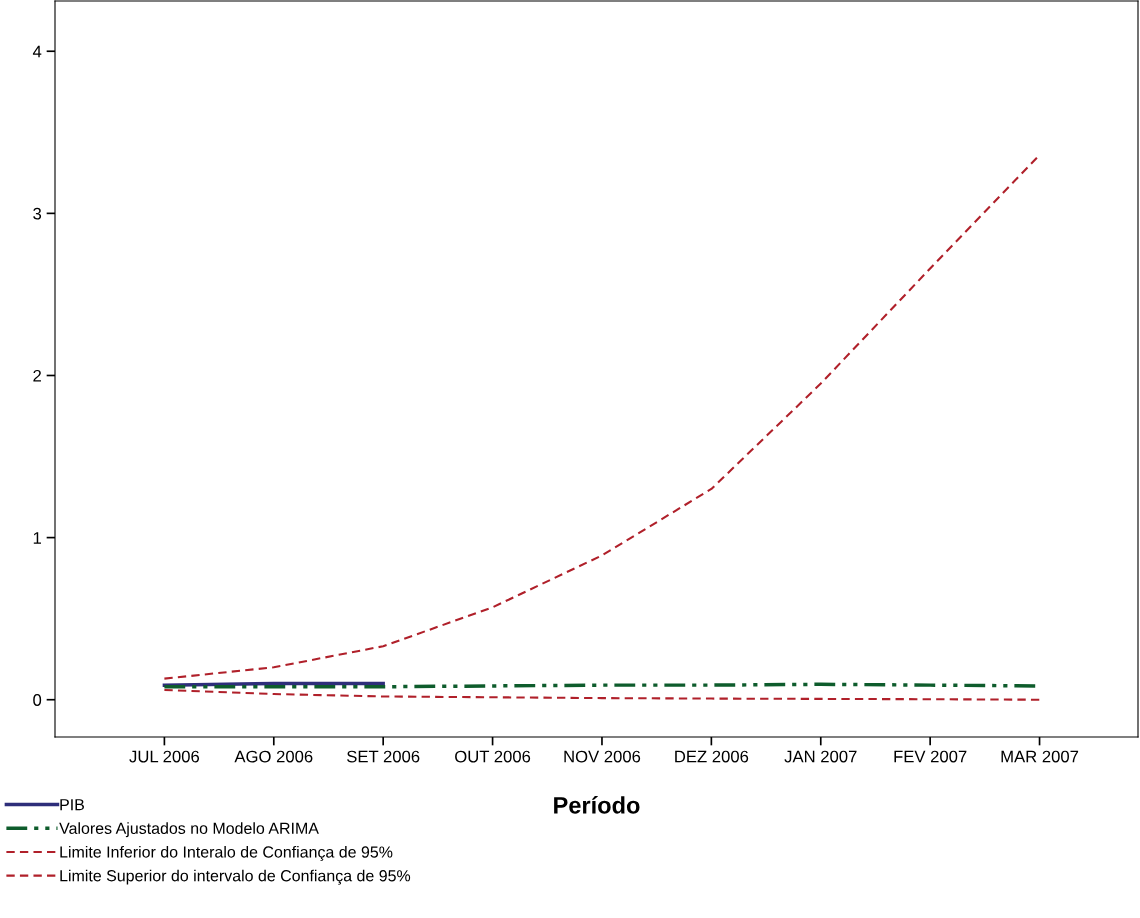 The height and width of the screenshot is (918, 1140). I want to click on legend-label: PIB, so click(72, 805).